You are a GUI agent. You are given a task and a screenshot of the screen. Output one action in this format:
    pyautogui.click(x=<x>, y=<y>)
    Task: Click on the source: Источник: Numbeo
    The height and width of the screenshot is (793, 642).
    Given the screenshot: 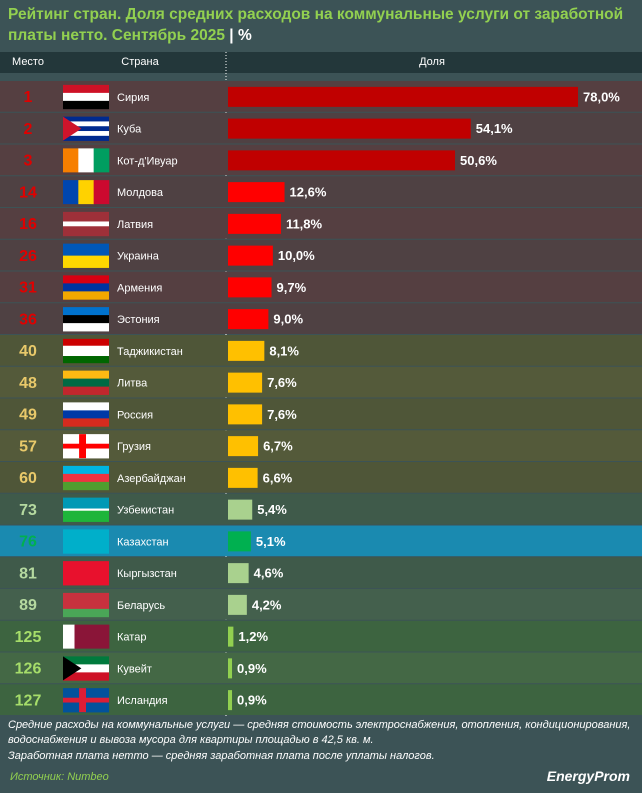 What is the action you would take?
    pyautogui.click(x=59, y=777)
    